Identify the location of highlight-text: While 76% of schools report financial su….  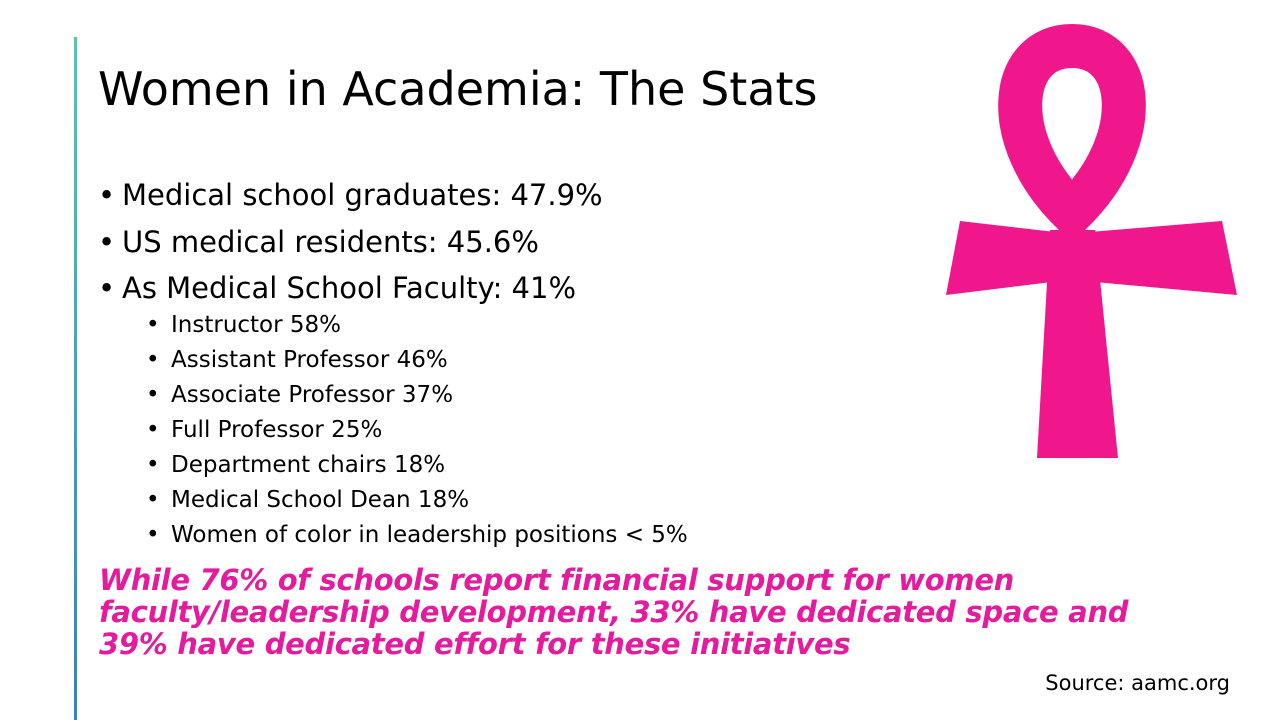
(557, 580).